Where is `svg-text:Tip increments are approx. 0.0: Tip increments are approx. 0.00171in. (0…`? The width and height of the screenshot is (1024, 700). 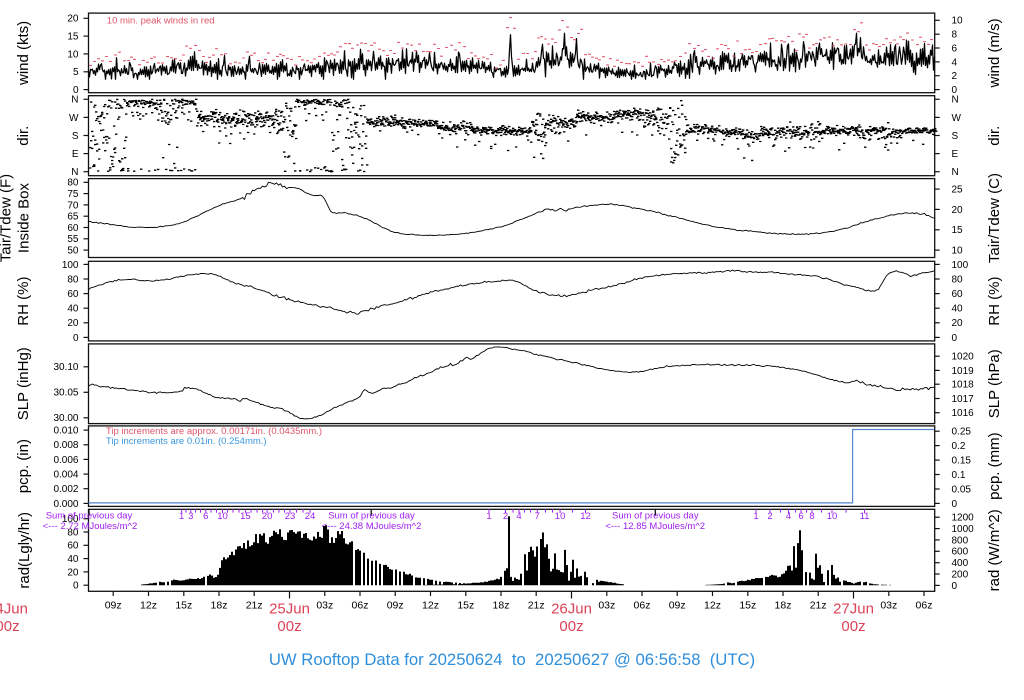 svg-text:Tip increments are approx. 0.0: Tip increments are approx. 0.00171in. (0… is located at coordinates (214, 431).